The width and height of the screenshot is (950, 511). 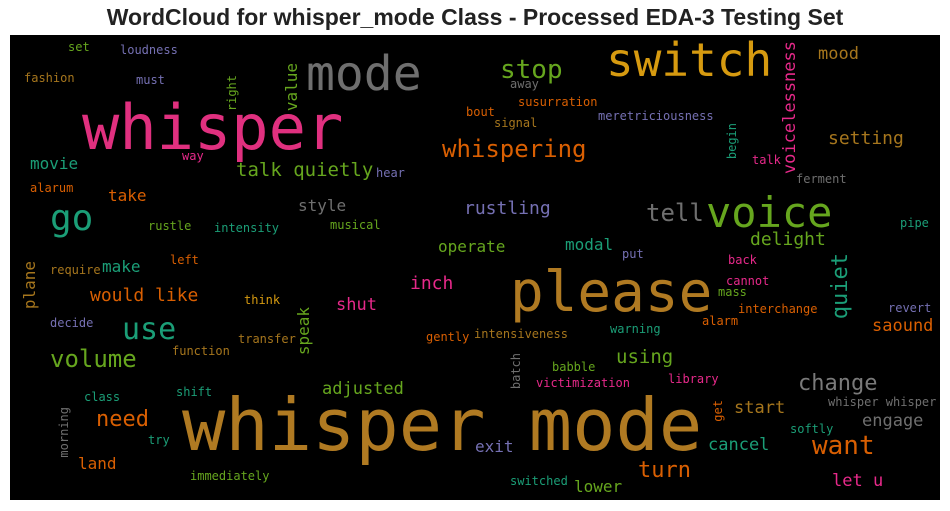 I want to click on word-exit: exit, so click(x=494, y=446).